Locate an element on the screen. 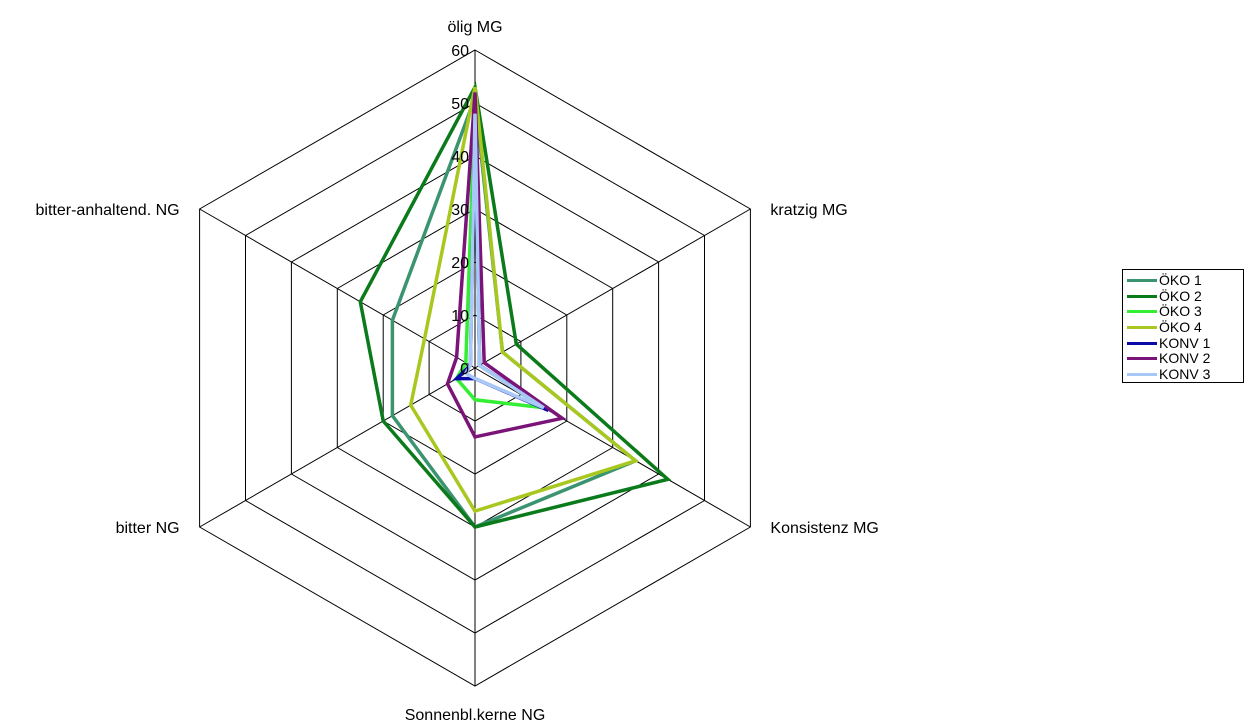 The image size is (1250, 722). axis-label: bitter-anhaltend. NG is located at coordinates (108, 210).